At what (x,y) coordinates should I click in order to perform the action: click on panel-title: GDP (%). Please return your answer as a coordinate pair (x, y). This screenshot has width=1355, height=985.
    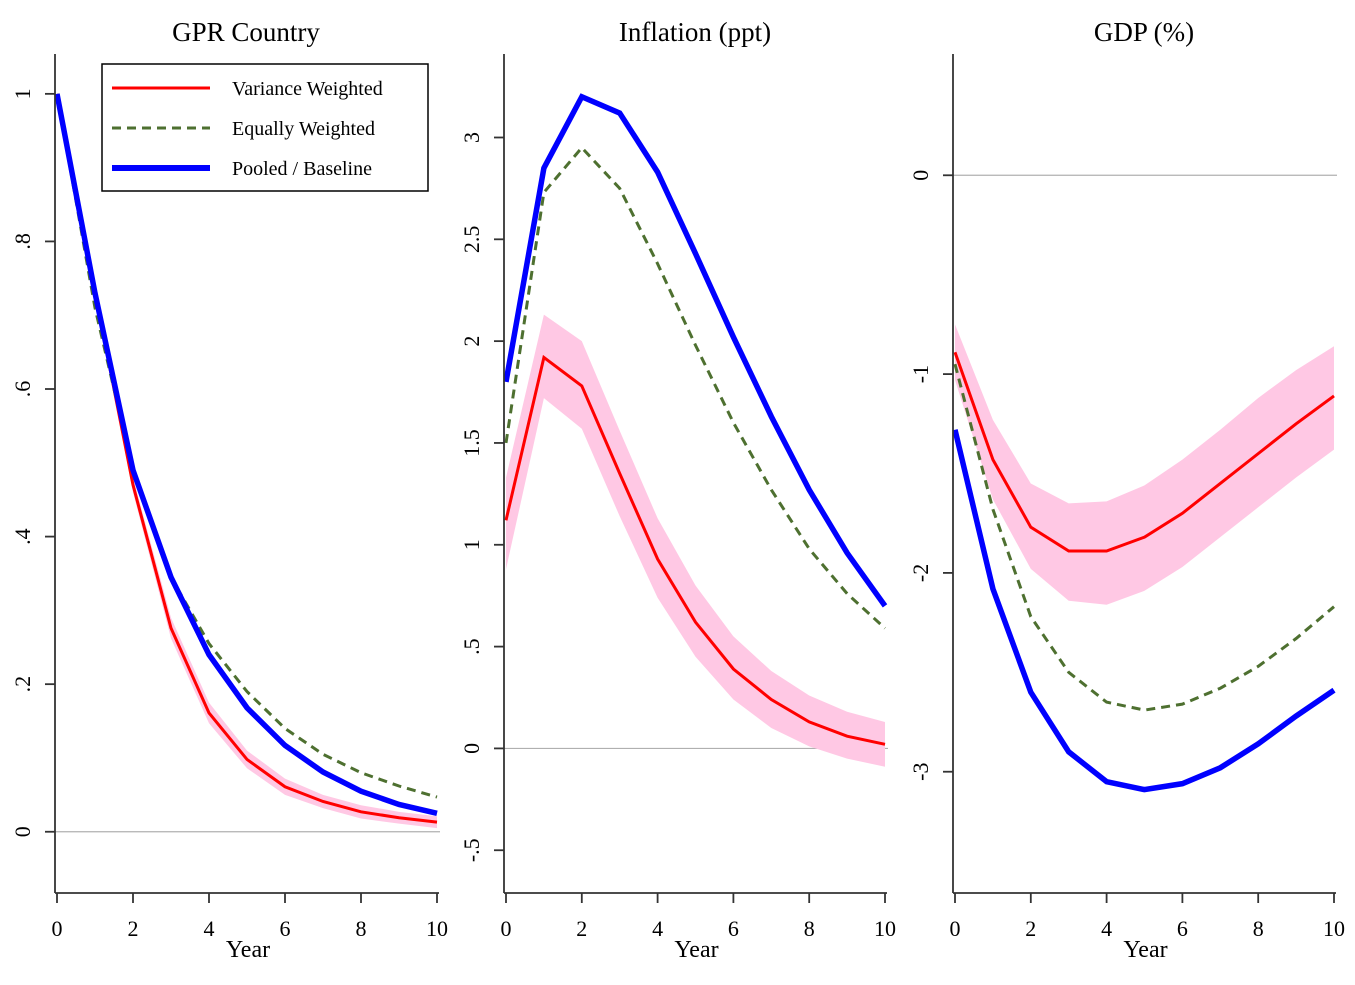
    Looking at the image, I should click on (1144, 32).